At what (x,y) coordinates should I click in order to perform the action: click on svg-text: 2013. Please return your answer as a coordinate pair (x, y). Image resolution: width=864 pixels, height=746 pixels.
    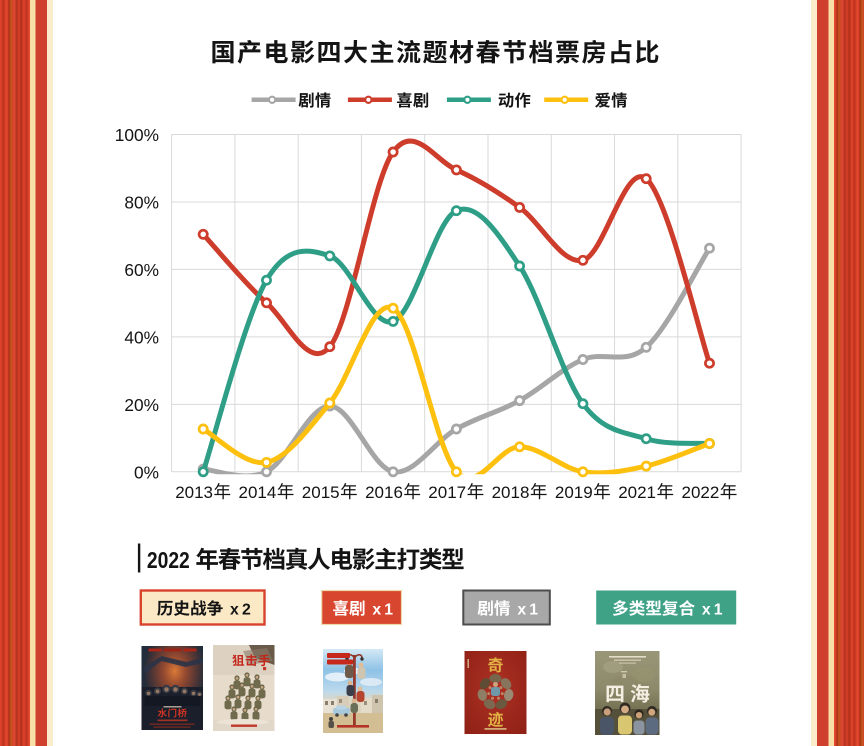
    Looking at the image, I should click on (194, 492).